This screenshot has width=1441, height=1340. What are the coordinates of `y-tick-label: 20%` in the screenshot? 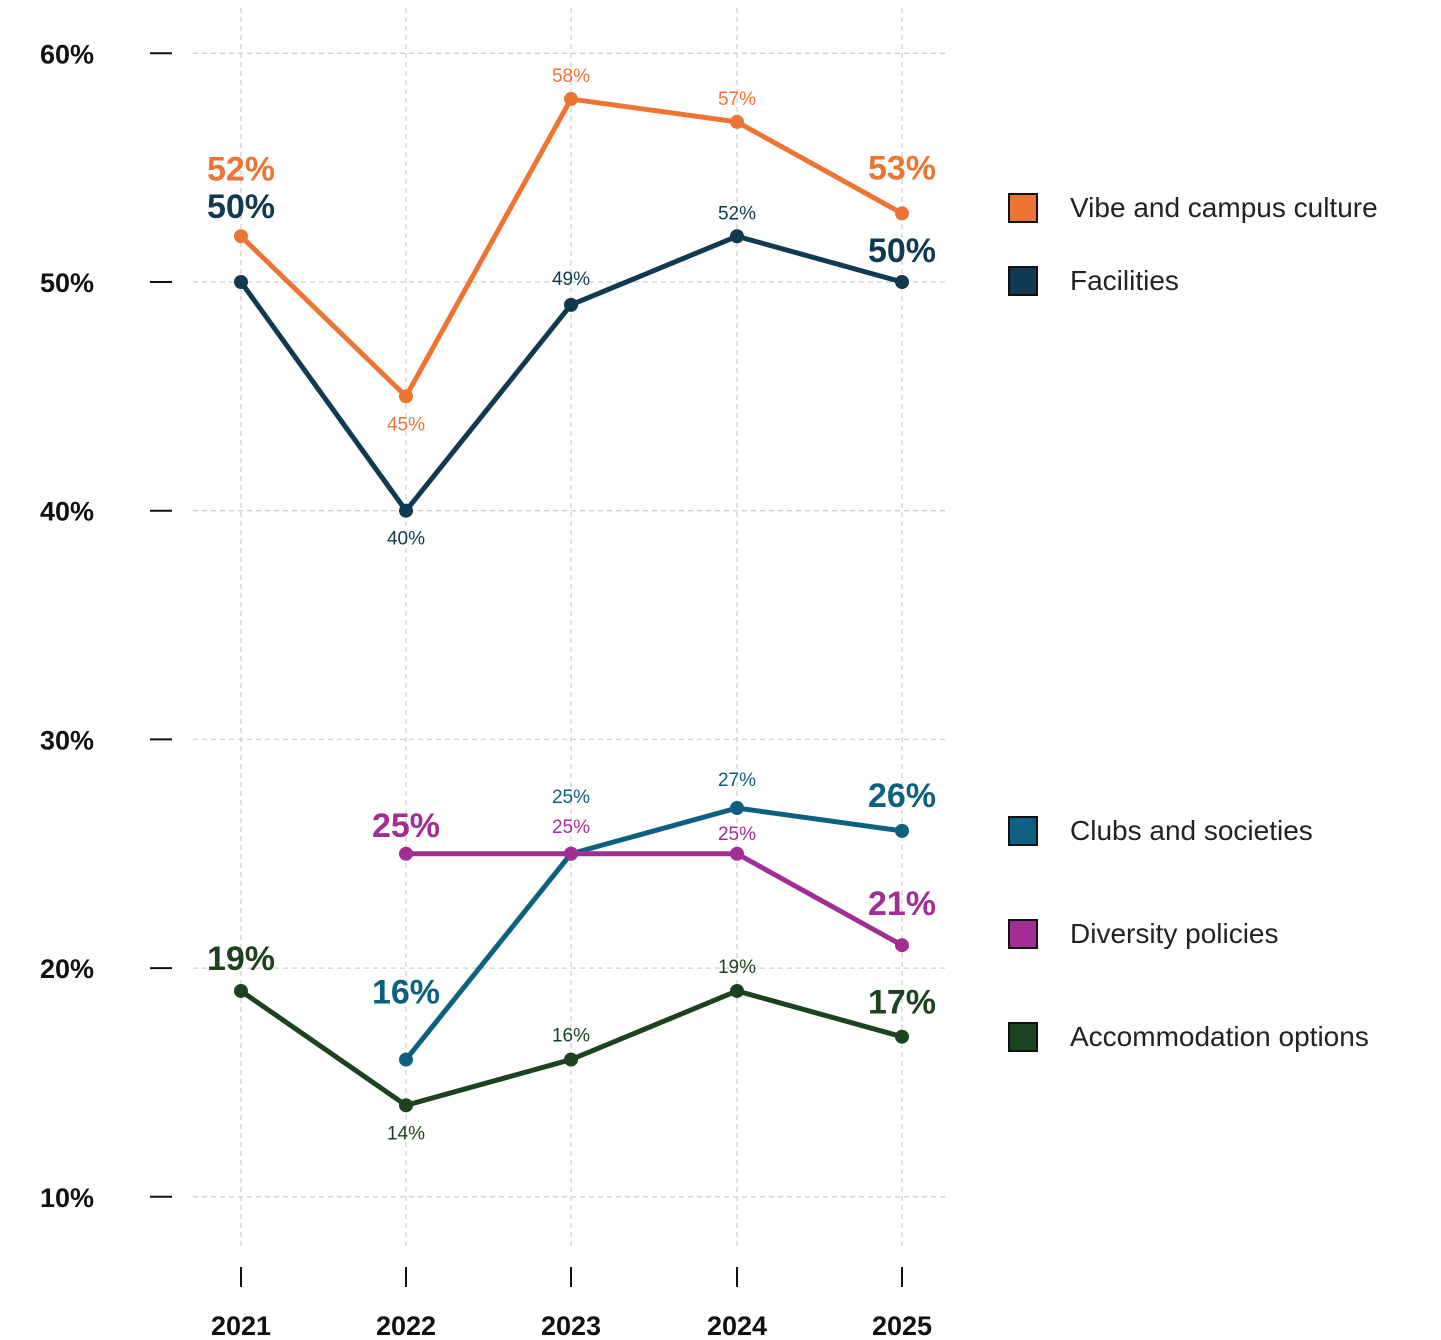 It's located at (67, 969).